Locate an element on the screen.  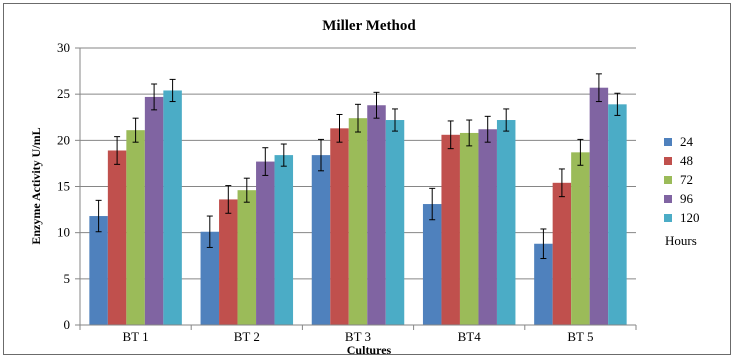
legend-title: Hours is located at coordinates (681, 240).